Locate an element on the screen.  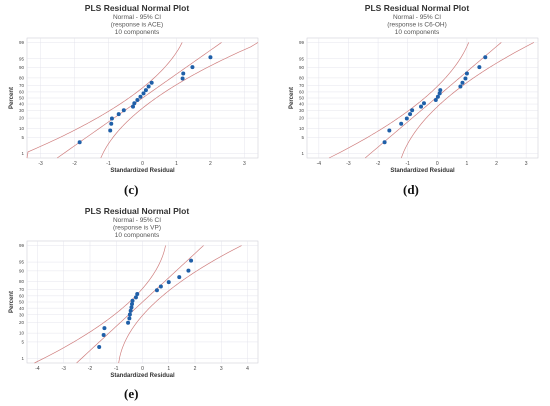
chart-subtitle-line: (response is VP) is located at coordinates (137, 228).